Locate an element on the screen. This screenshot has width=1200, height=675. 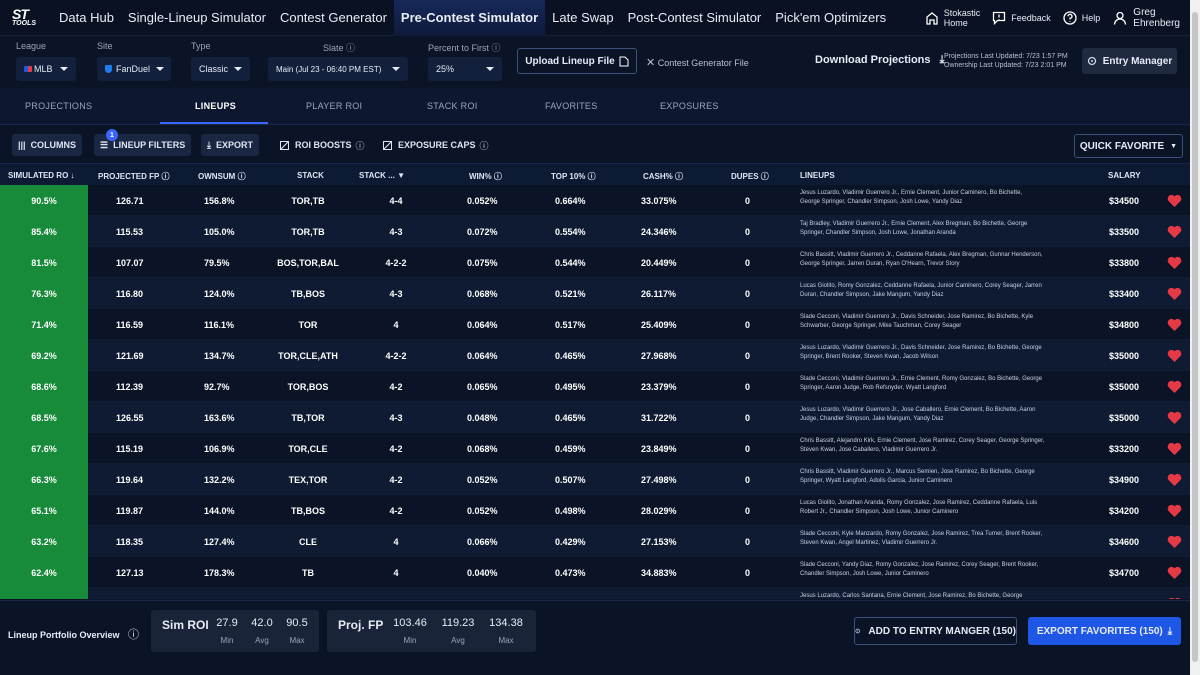
help-link: Help is located at coordinates (1081, 18).